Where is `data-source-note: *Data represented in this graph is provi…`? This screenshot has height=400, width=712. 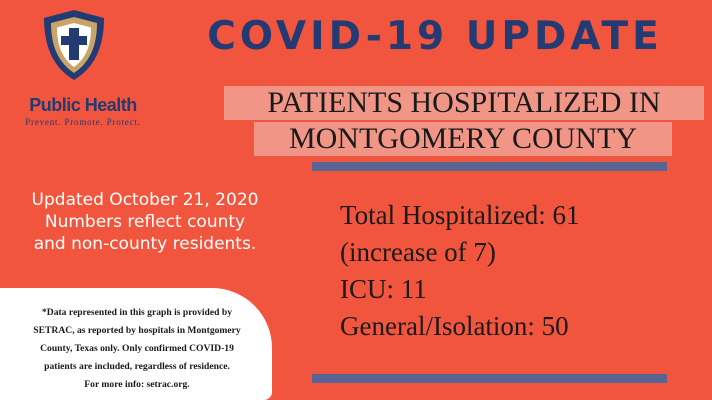
data-source-note: *Data represented in this graph is provi… is located at coordinates (137, 349).